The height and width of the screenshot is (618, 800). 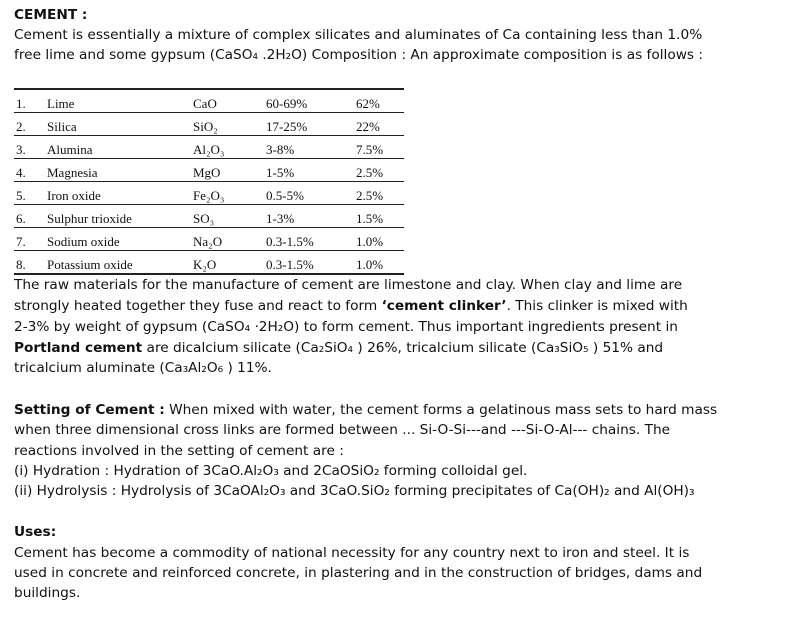 What do you see at coordinates (229, 100) in the screenshot?
I see `chemical-formula: CaO` at bounding box center [229, 100].